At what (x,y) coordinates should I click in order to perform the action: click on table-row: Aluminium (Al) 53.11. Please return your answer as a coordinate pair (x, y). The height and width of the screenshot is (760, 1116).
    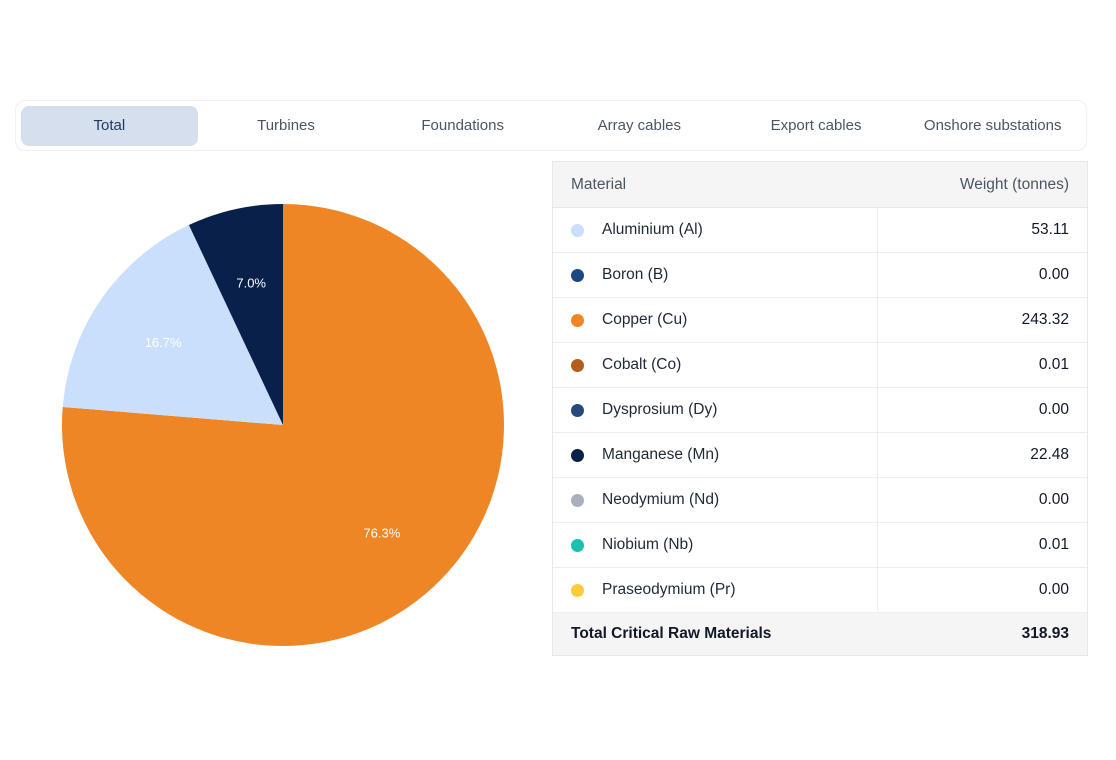
    Looking at the image, I should click on (820, 230).